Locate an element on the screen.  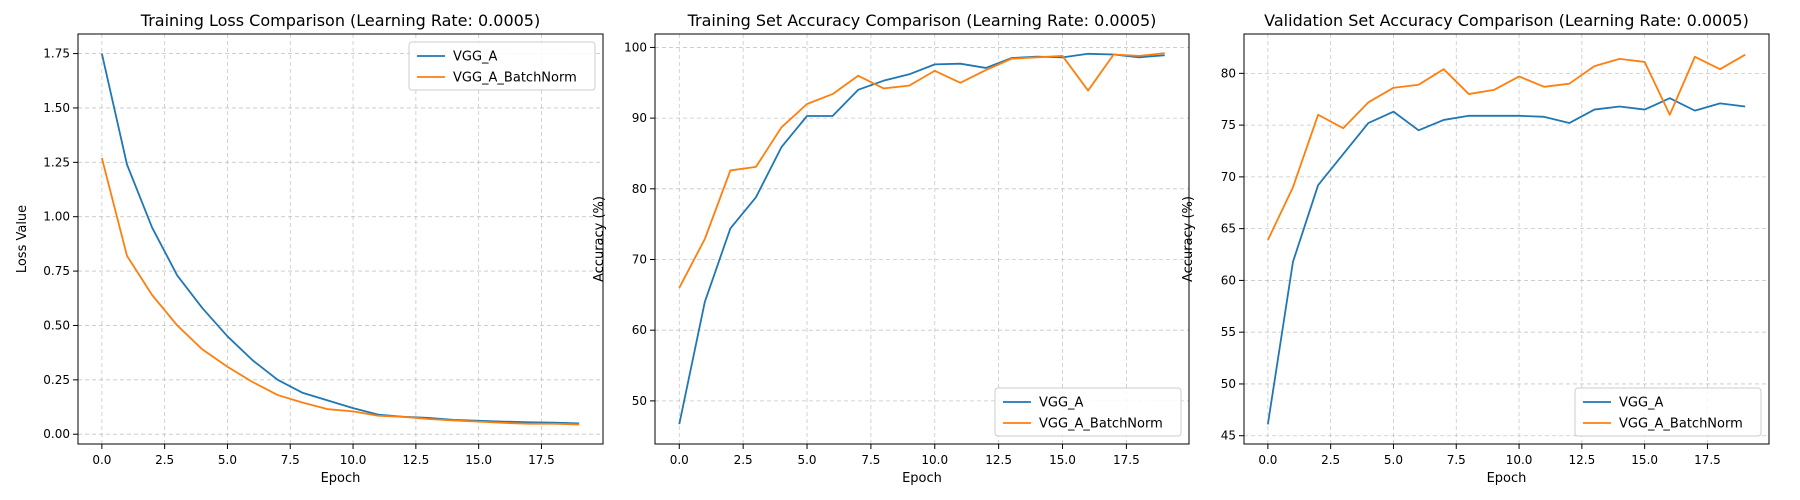
y-tick-label: 0.00 is located at coordinates (56, 434).